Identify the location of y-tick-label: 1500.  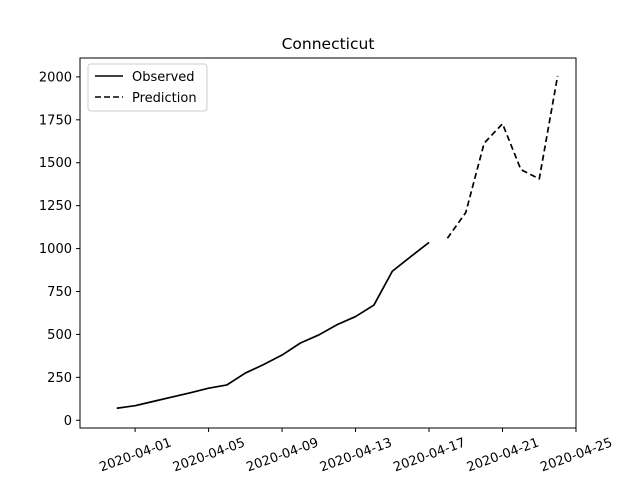
(55, 163).